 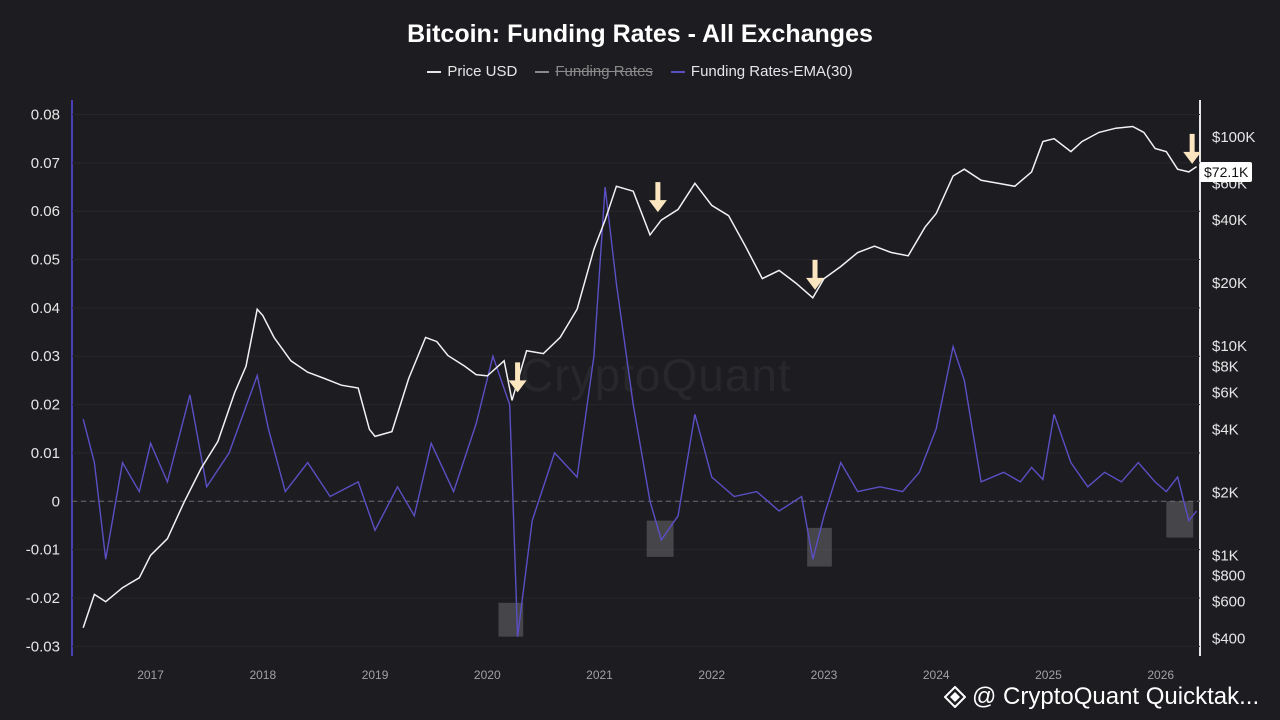 I want to click on x-tick-label: 2026, so click(x=1160, y=675).